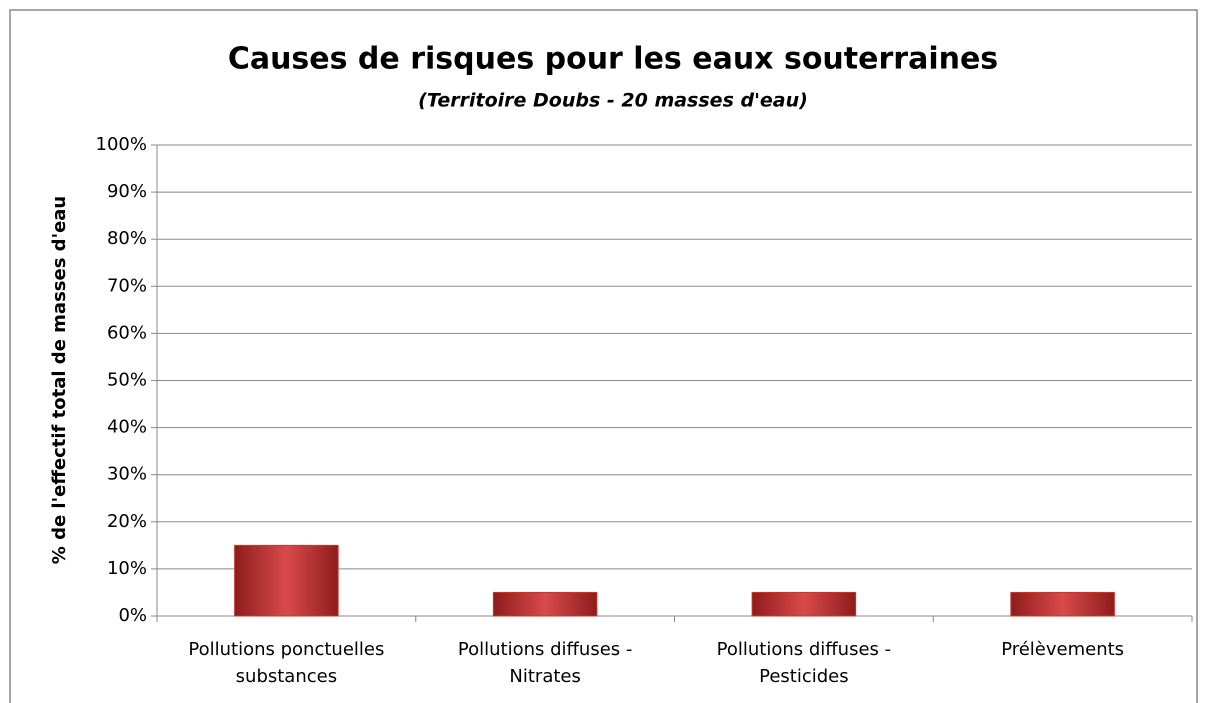  I want to click on x-tick-label: Prélèvements, so click(1063, 649).